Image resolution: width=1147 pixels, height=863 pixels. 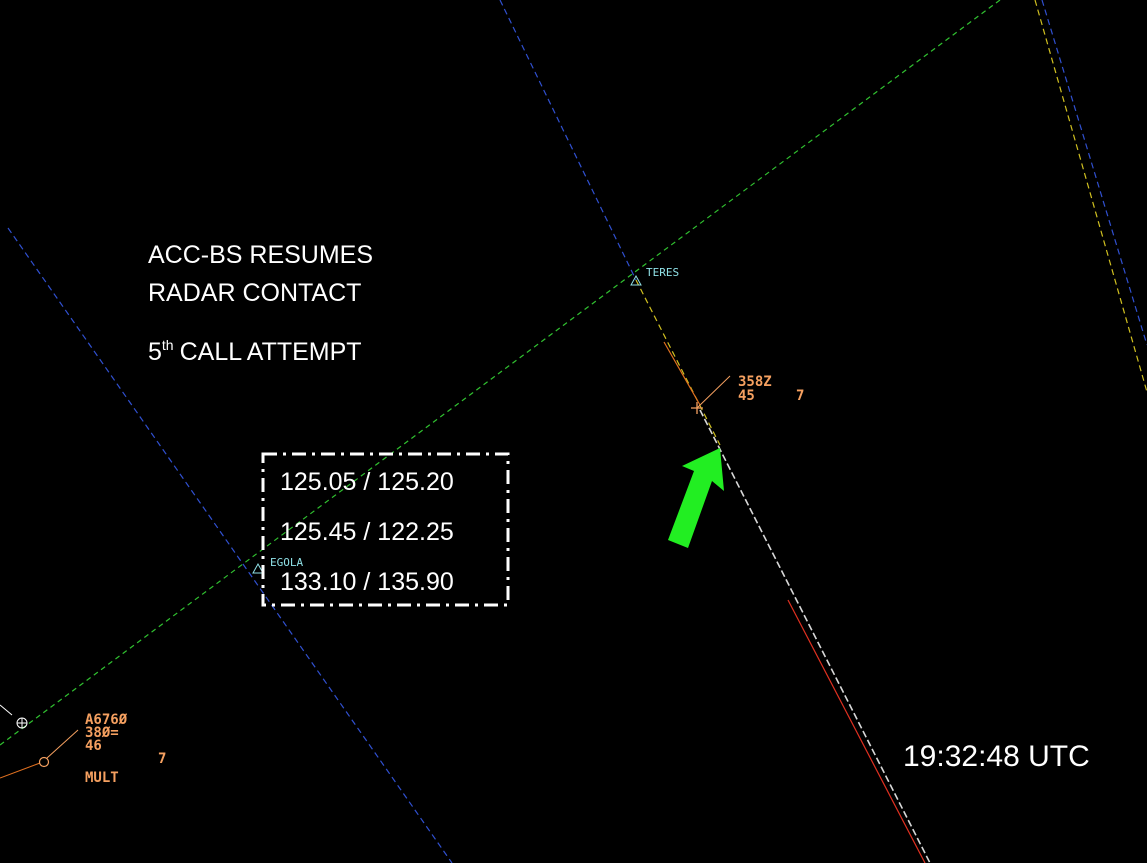 What do you see at coordinates (106, 720) in the screenshot?
I see `track-label: A676Ø` at bounding box center [106, 720].